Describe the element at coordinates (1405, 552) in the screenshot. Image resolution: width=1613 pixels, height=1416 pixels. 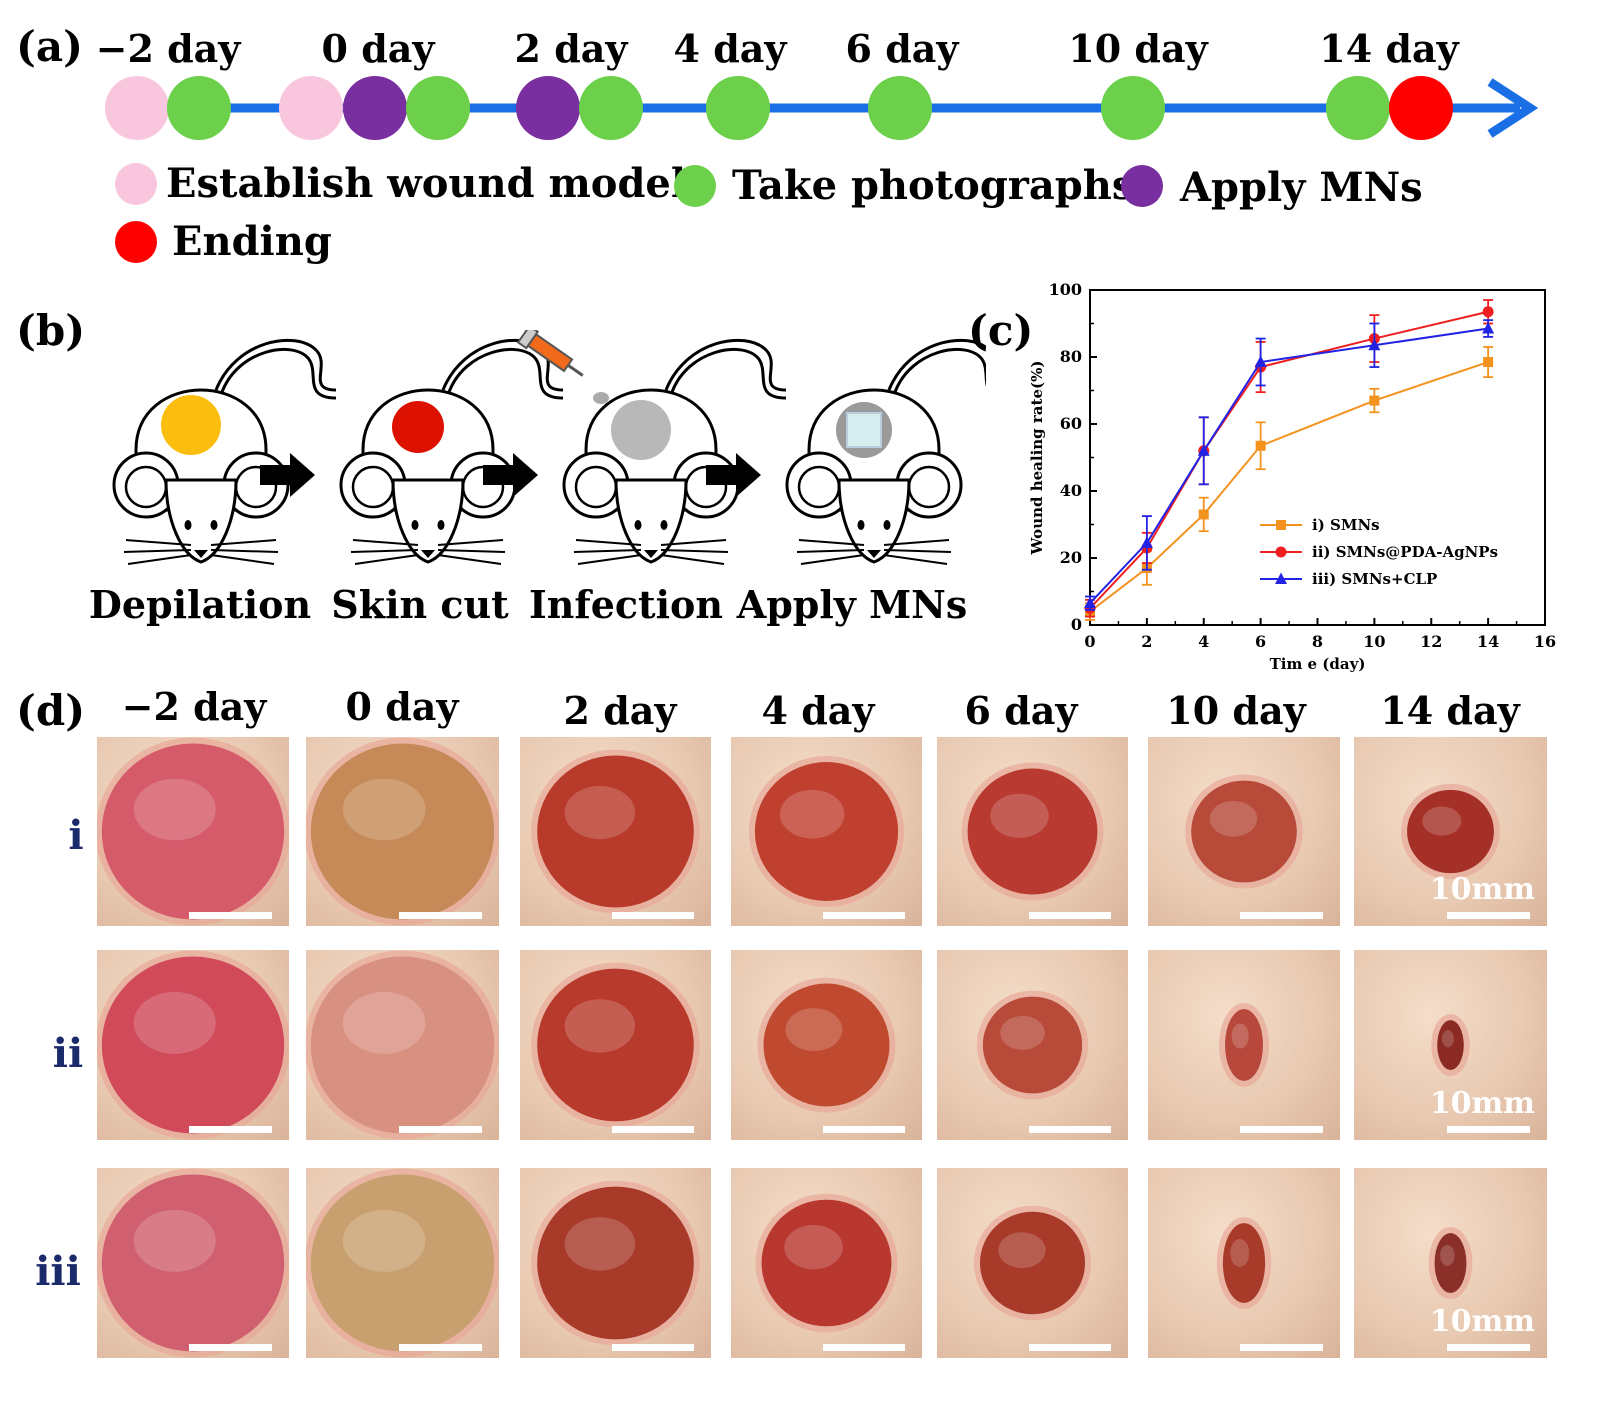
I see `legend-label: ii) SMNs@PDA-AgNPs` at that location.